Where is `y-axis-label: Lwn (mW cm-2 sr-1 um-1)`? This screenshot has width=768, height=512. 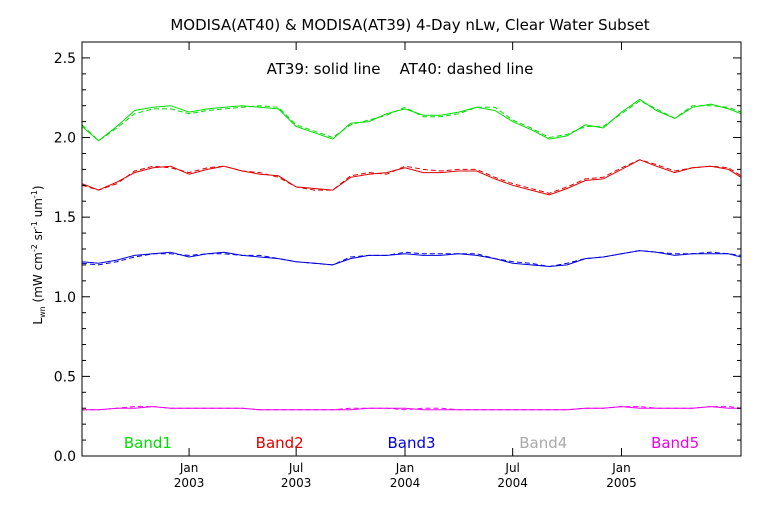 y-axis-label: Lwn (mW cm-2 sr-1 um-1) is located at coordinates (38, 254).